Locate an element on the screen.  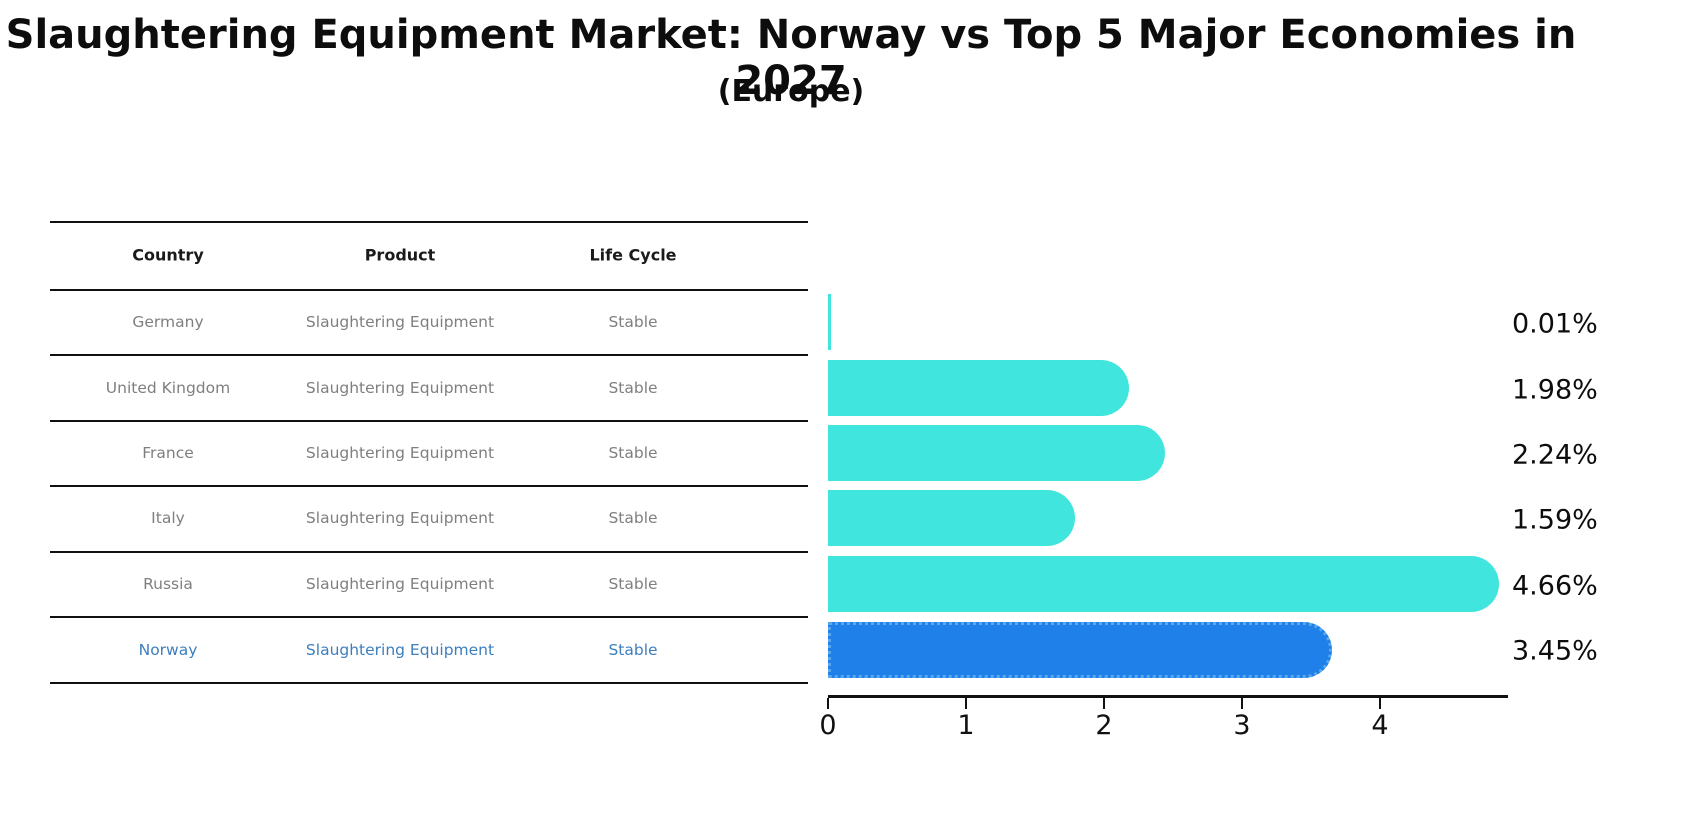
table-cell-country: United Kingdom is located at coordinates (168, 388).